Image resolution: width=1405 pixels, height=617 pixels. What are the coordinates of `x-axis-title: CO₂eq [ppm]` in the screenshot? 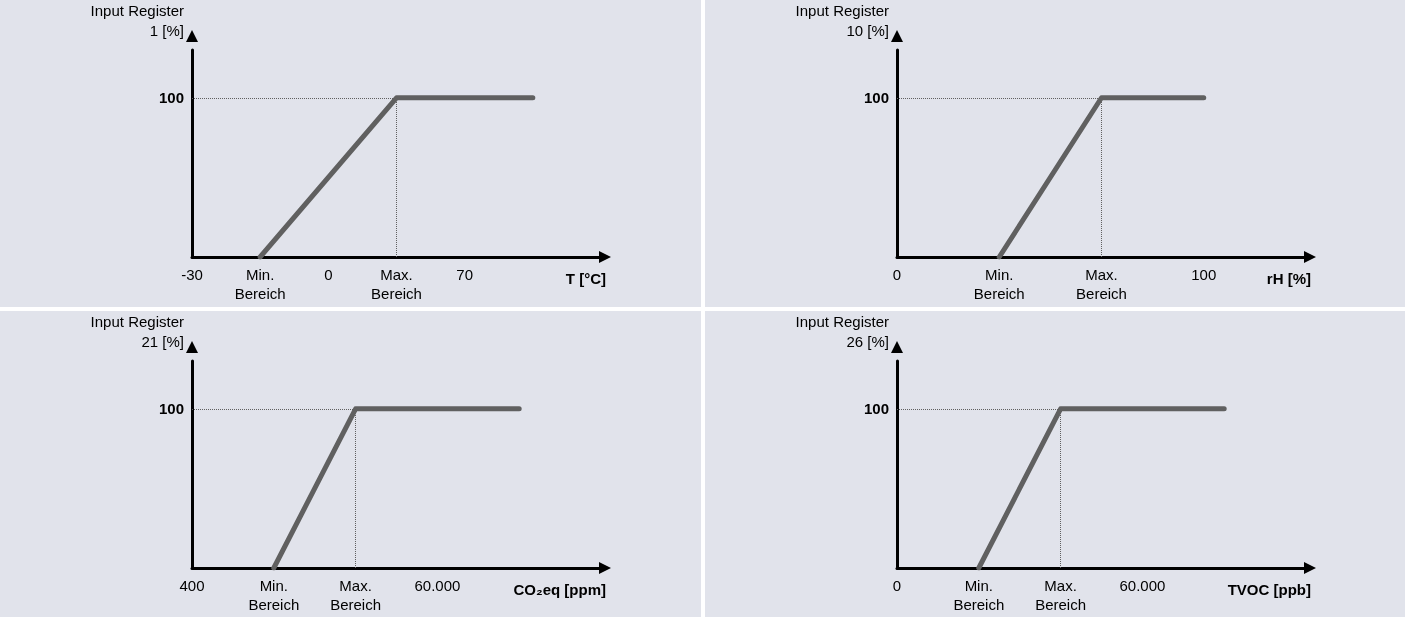 It's located at (559, 589).